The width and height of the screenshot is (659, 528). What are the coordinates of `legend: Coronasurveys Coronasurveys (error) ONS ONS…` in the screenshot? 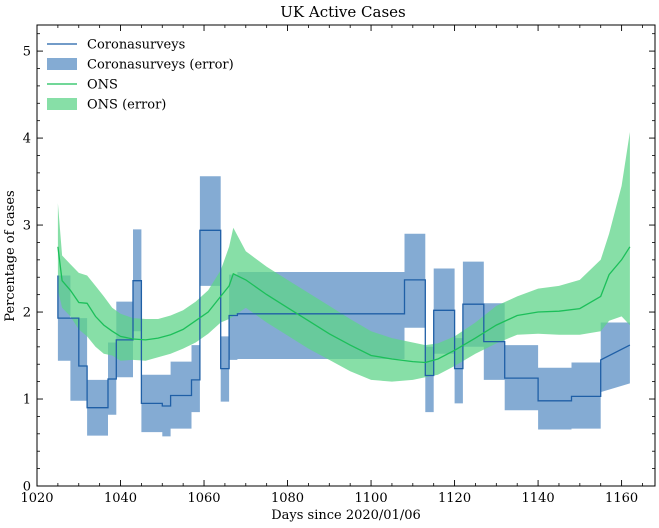 It's located at (140, 75).